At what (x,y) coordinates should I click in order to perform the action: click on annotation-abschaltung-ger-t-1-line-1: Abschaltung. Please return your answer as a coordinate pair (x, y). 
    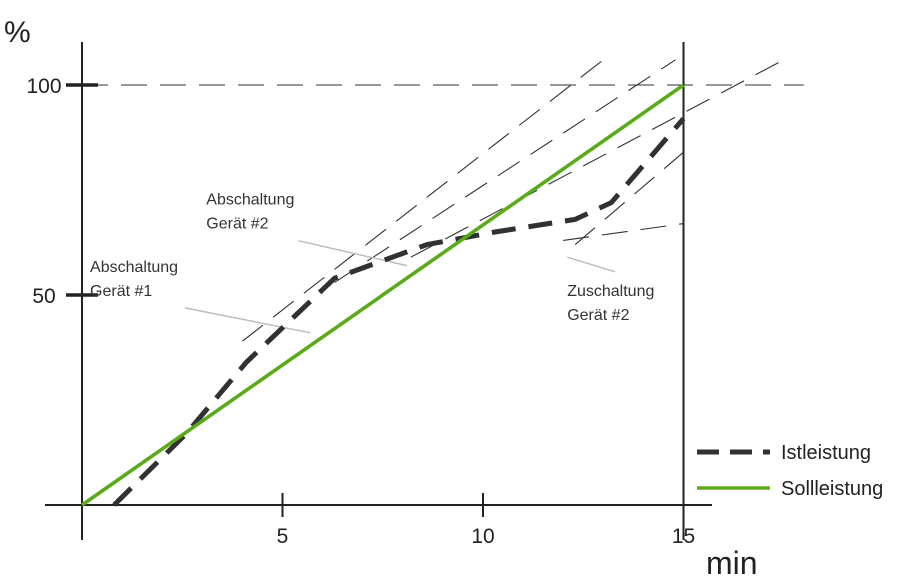
    Looking at the image, I should click on (134, 267).